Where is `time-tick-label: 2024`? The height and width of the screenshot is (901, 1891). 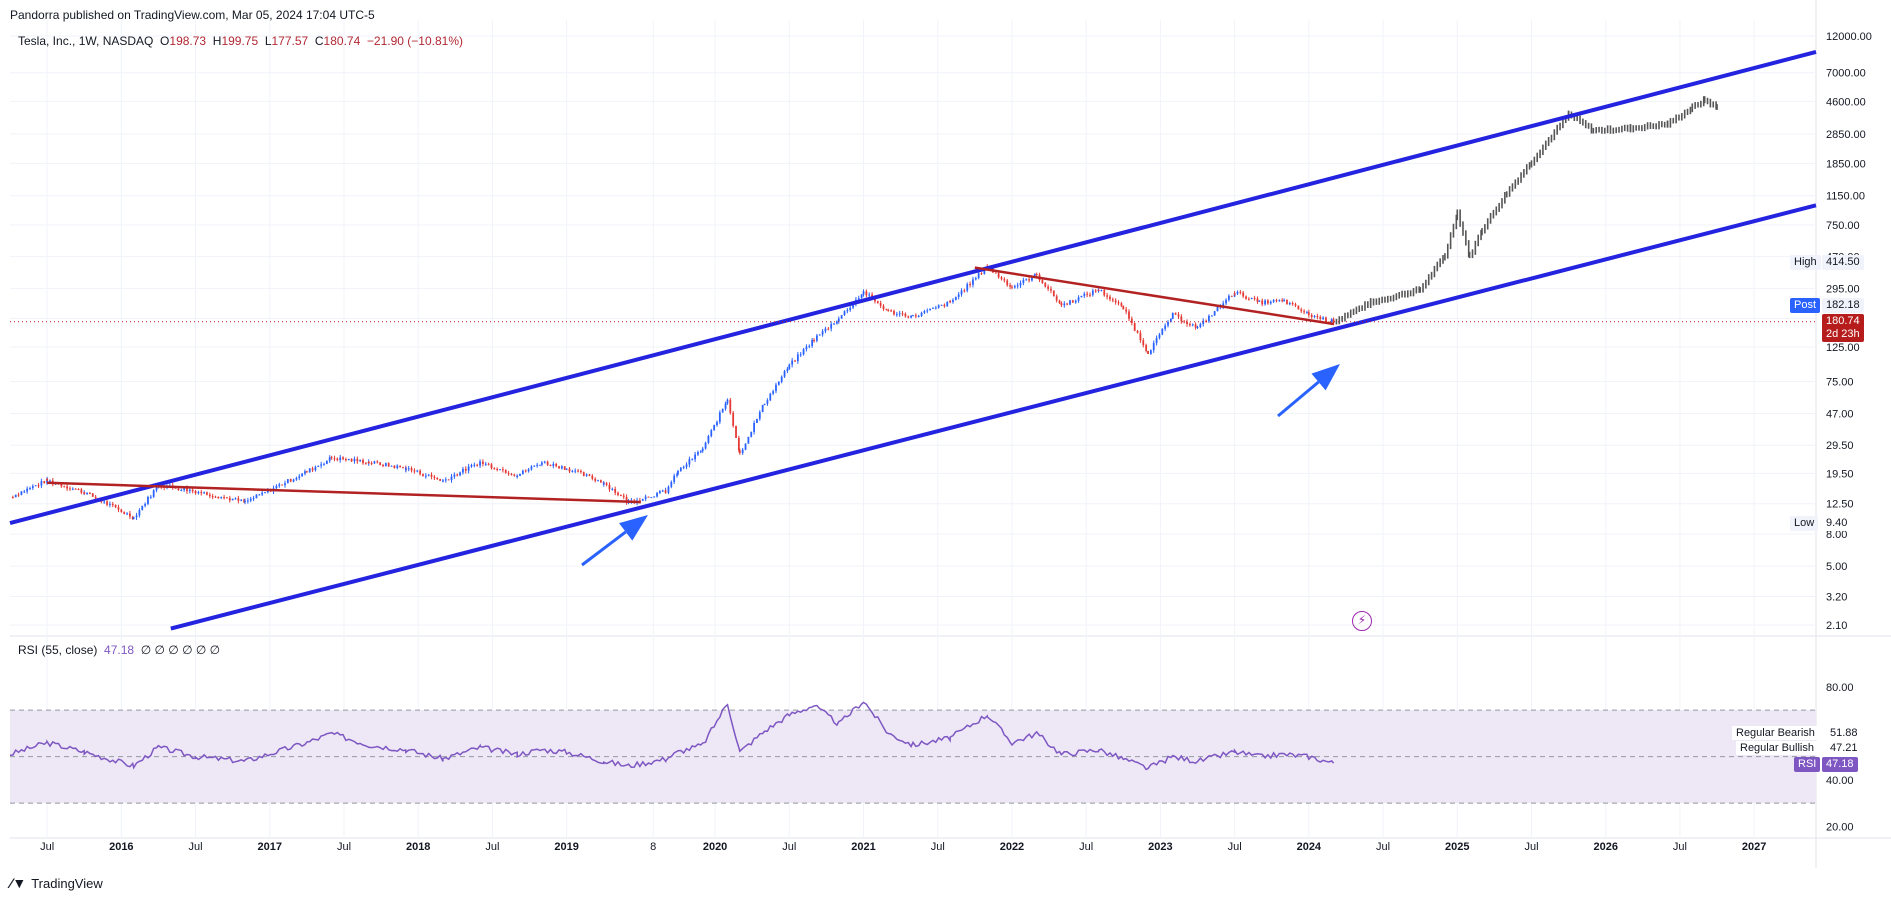
time-tick-label: 2024 is located at coordinates (1309, 847).